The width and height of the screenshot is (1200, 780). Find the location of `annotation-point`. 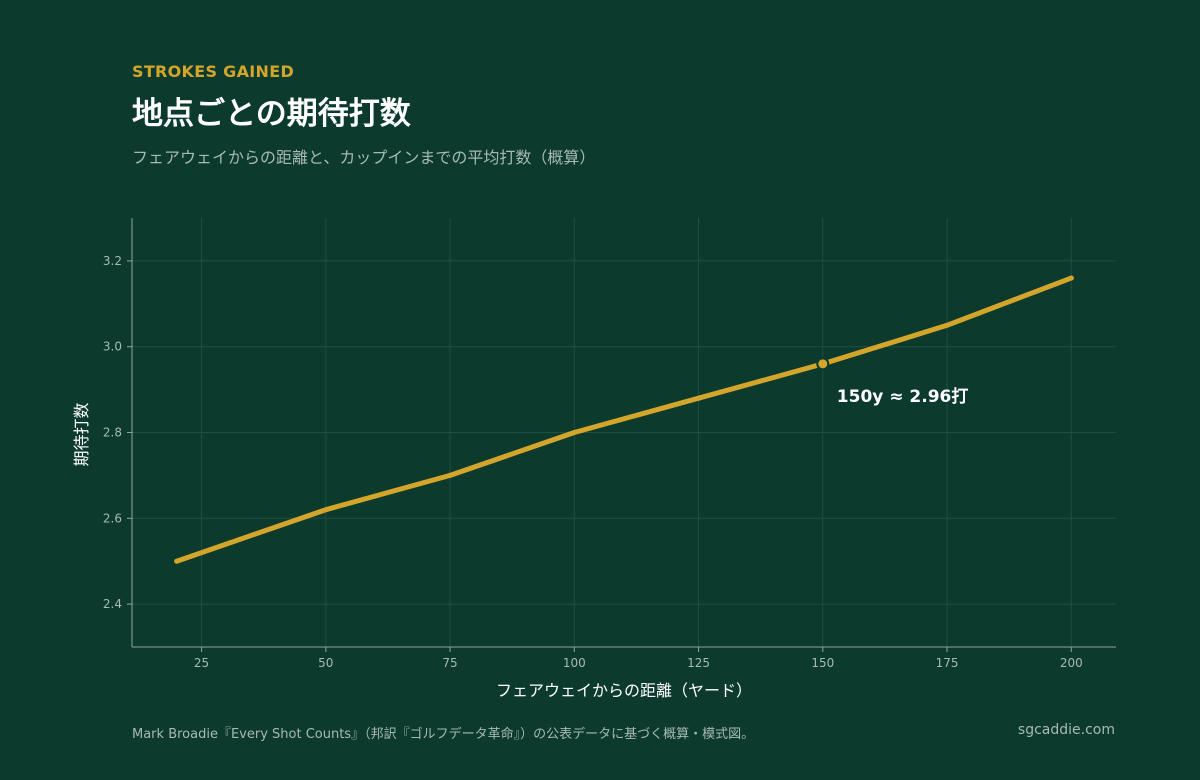

annotation-point is located at coordinates (823, 364).